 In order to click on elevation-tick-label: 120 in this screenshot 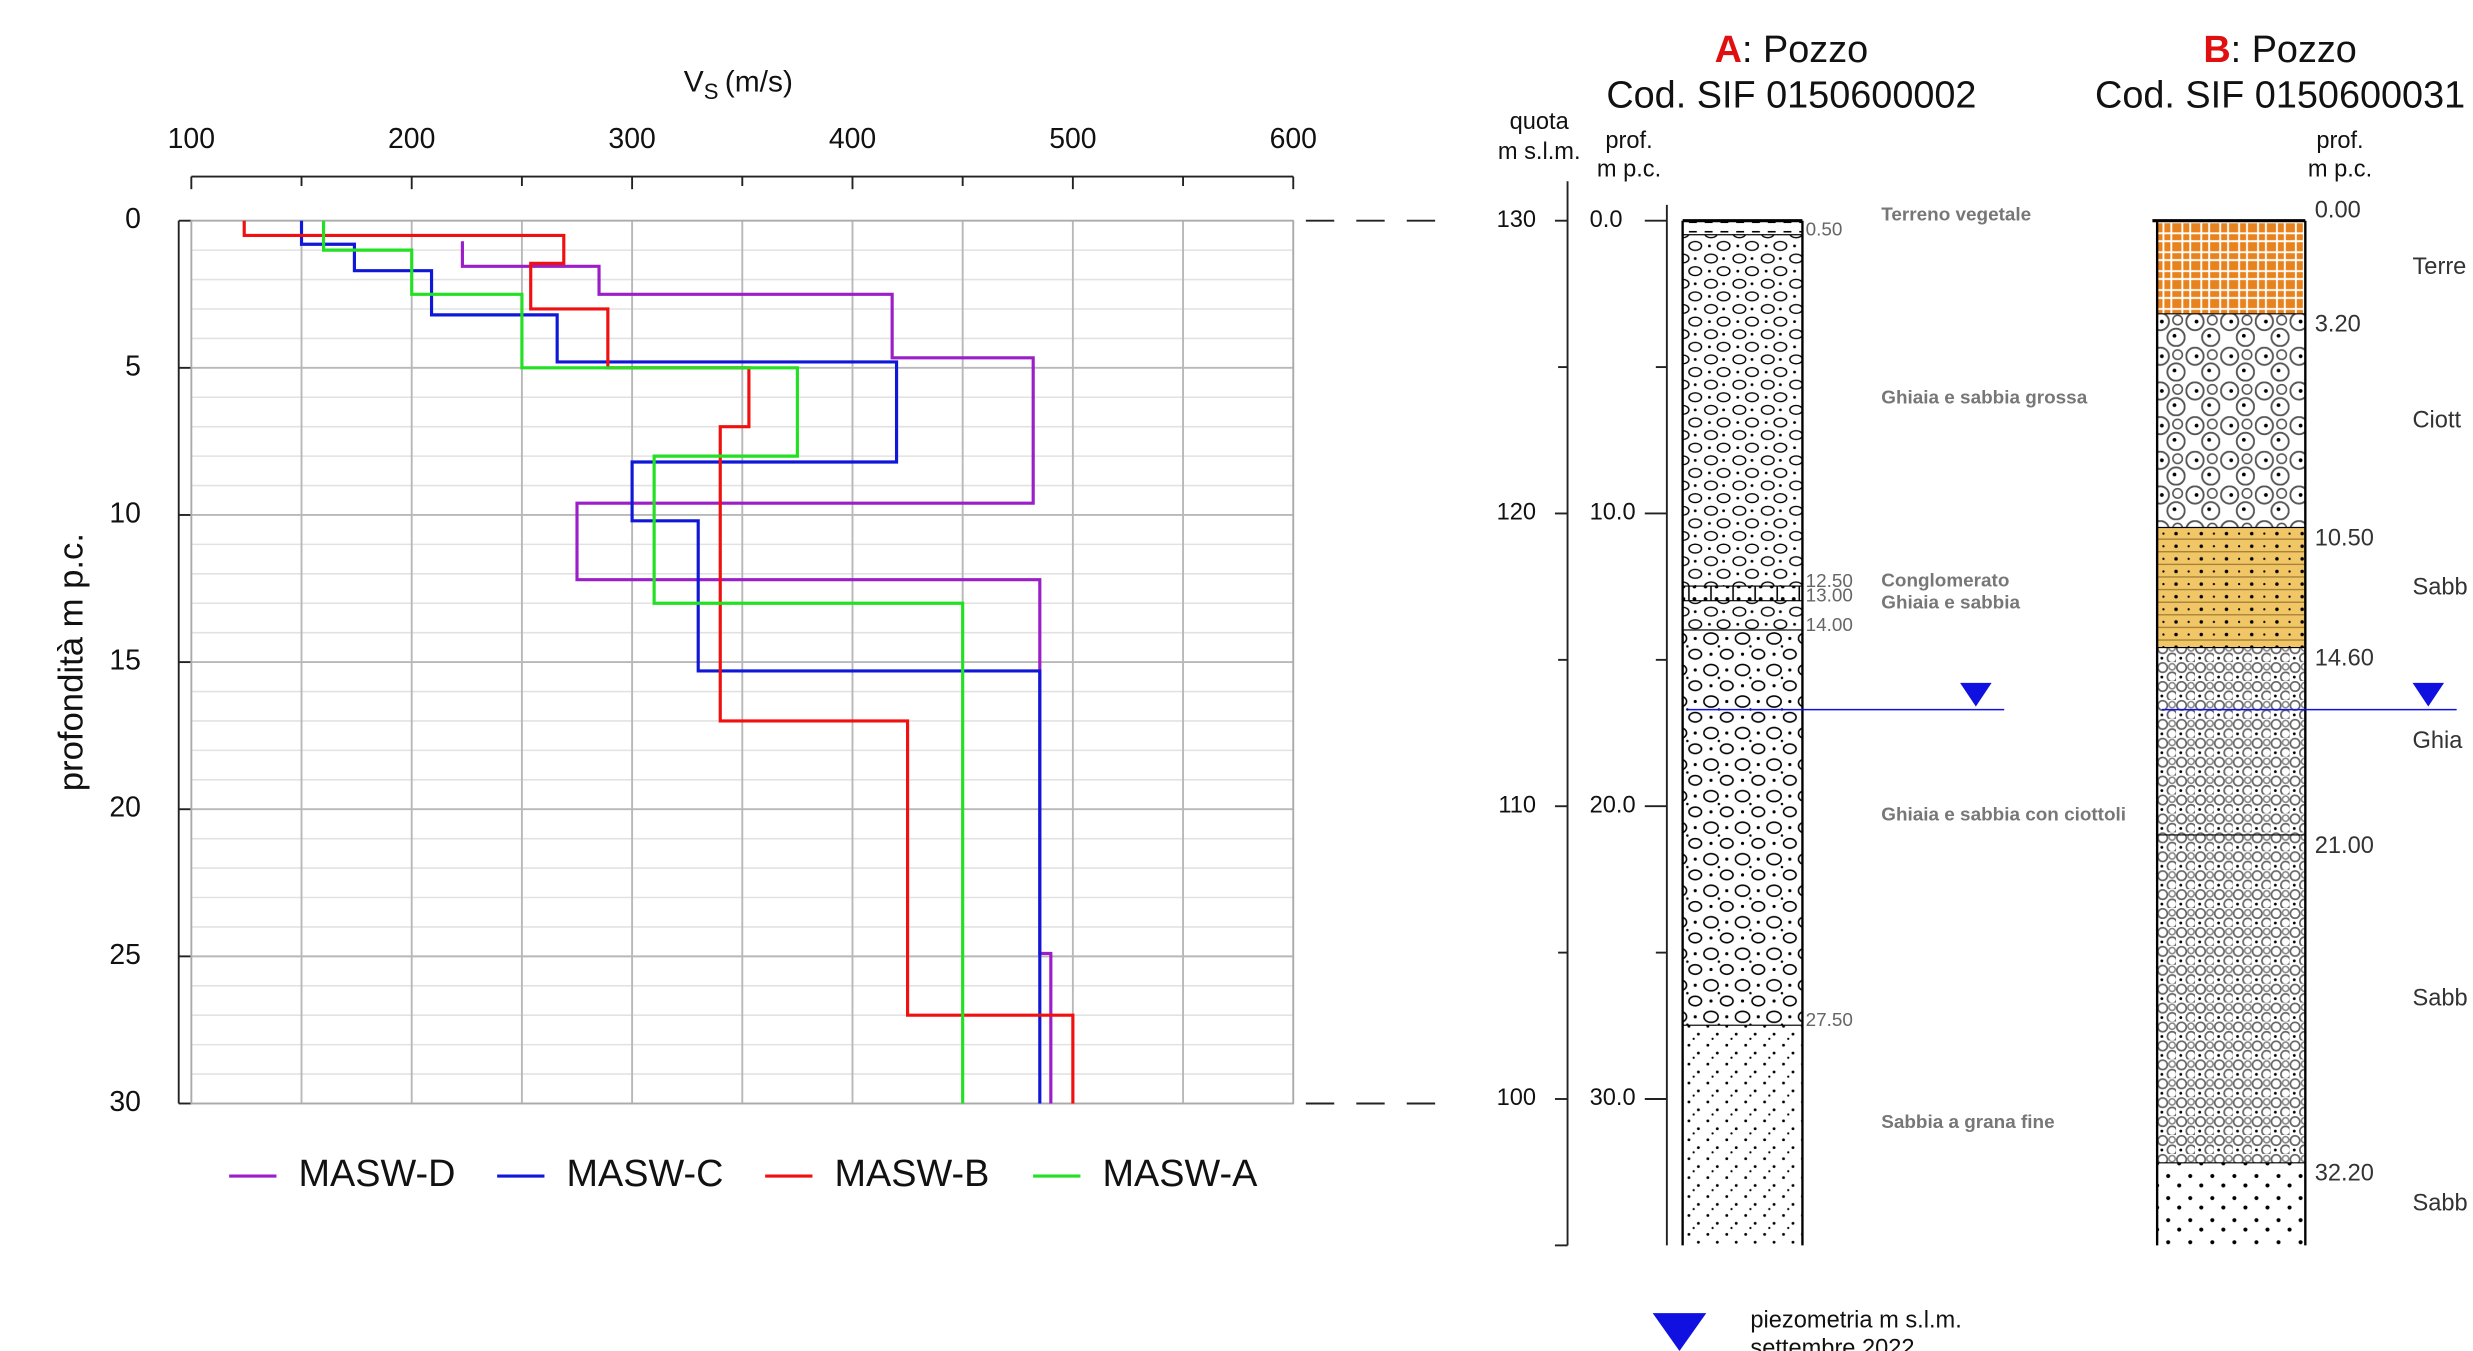, I will do `click(1516, 513)`.